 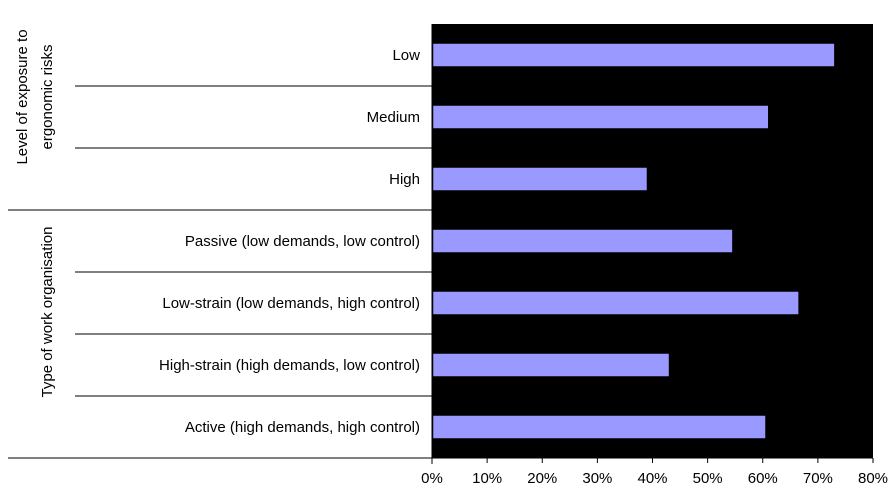 I want to click on x-tick-label: 10%, so click(x=487, y=478).